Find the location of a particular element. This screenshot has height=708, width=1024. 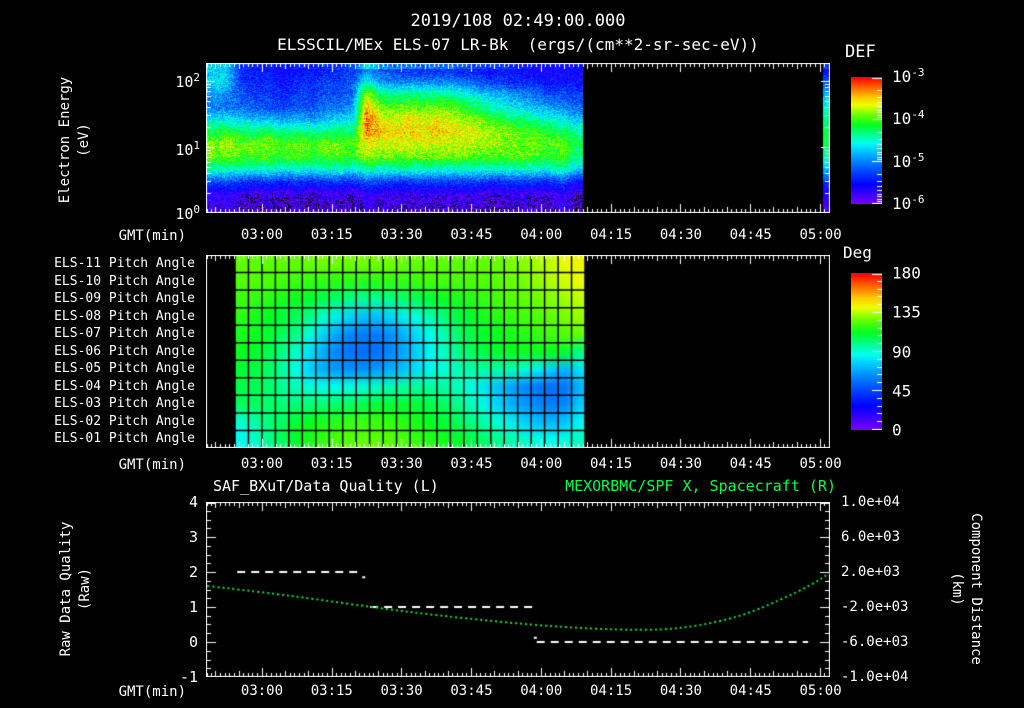

exponent: 2 is located at coordinates (196, 77).